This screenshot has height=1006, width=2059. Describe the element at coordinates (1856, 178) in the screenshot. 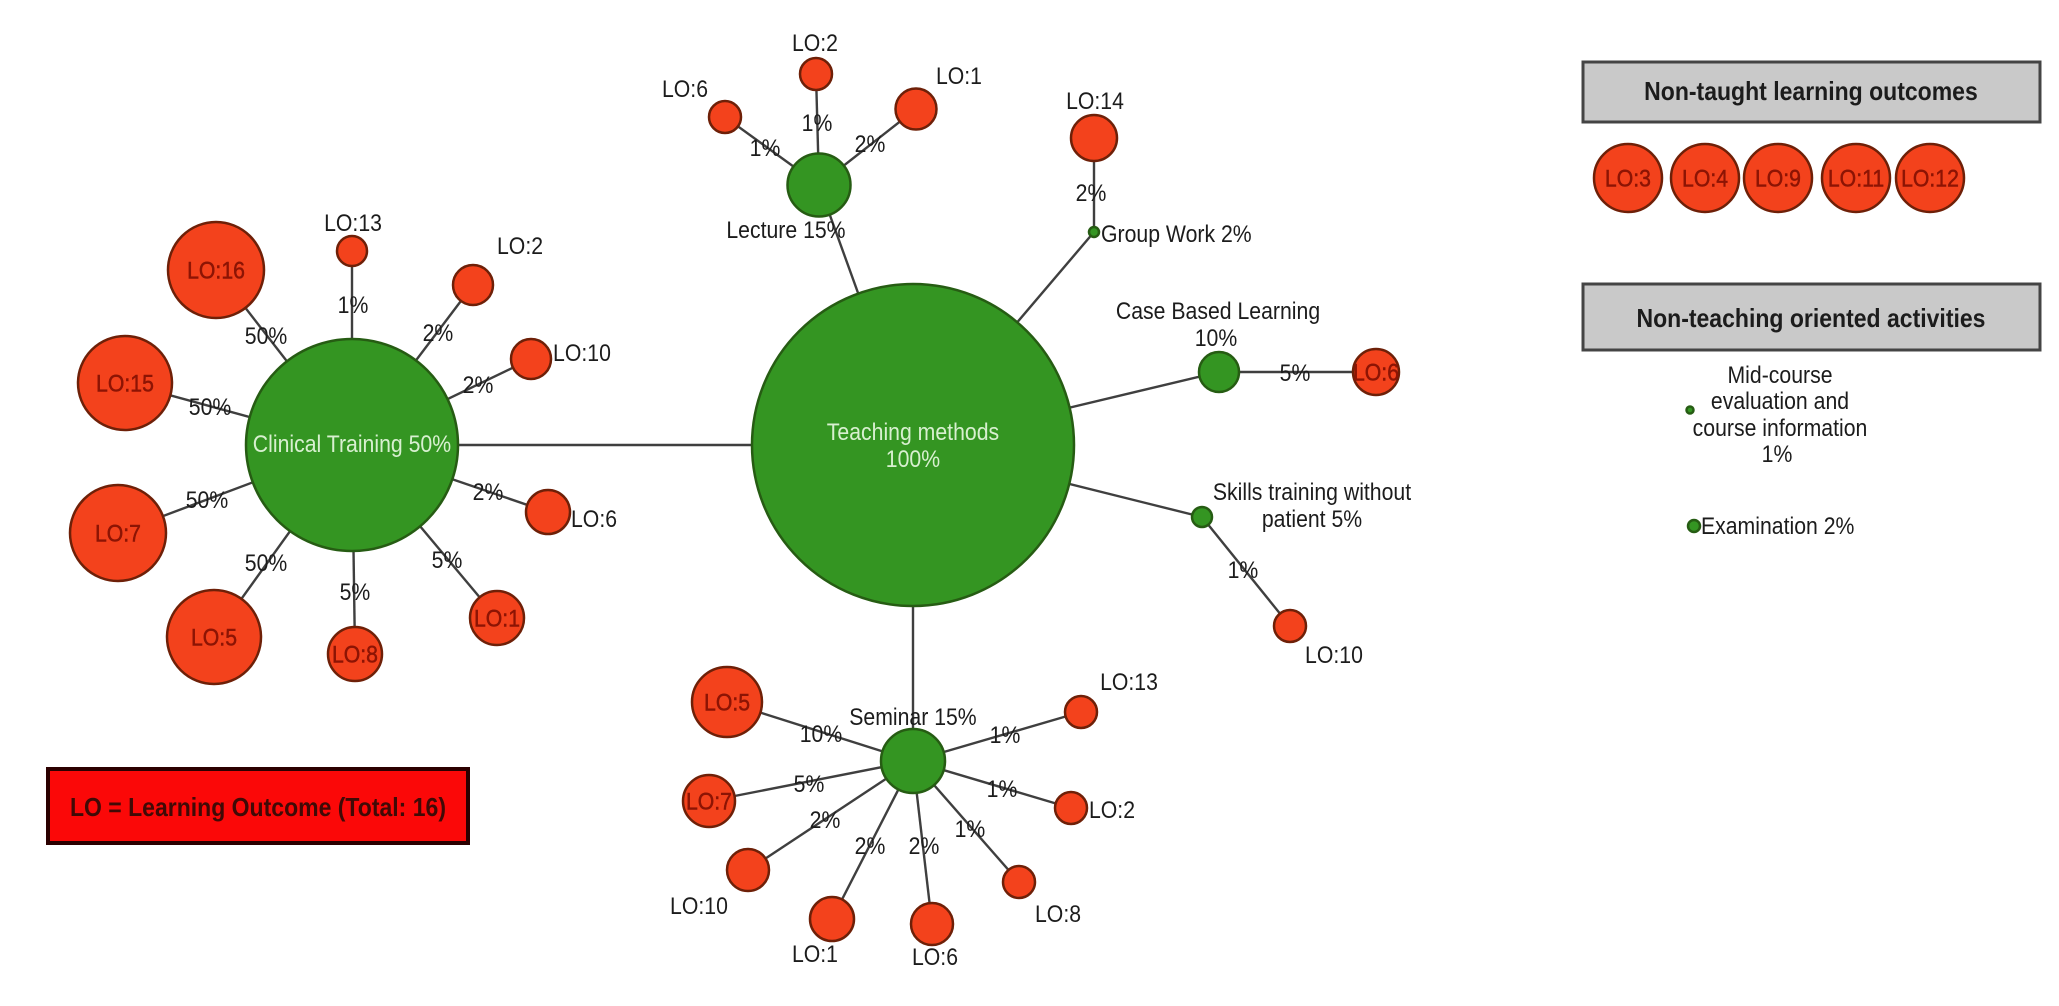

I see `svg-text: LO:11` at that location.